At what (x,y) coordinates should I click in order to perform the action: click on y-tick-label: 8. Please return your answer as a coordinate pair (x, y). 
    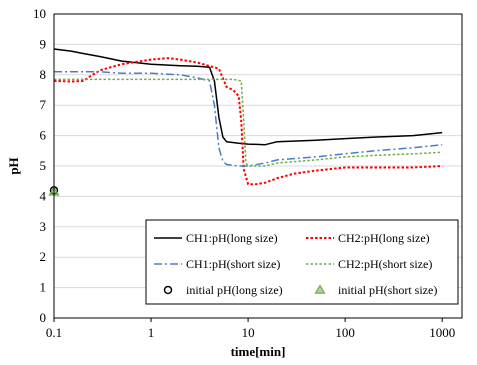
    Looking at the image, I should click on (43, 74).